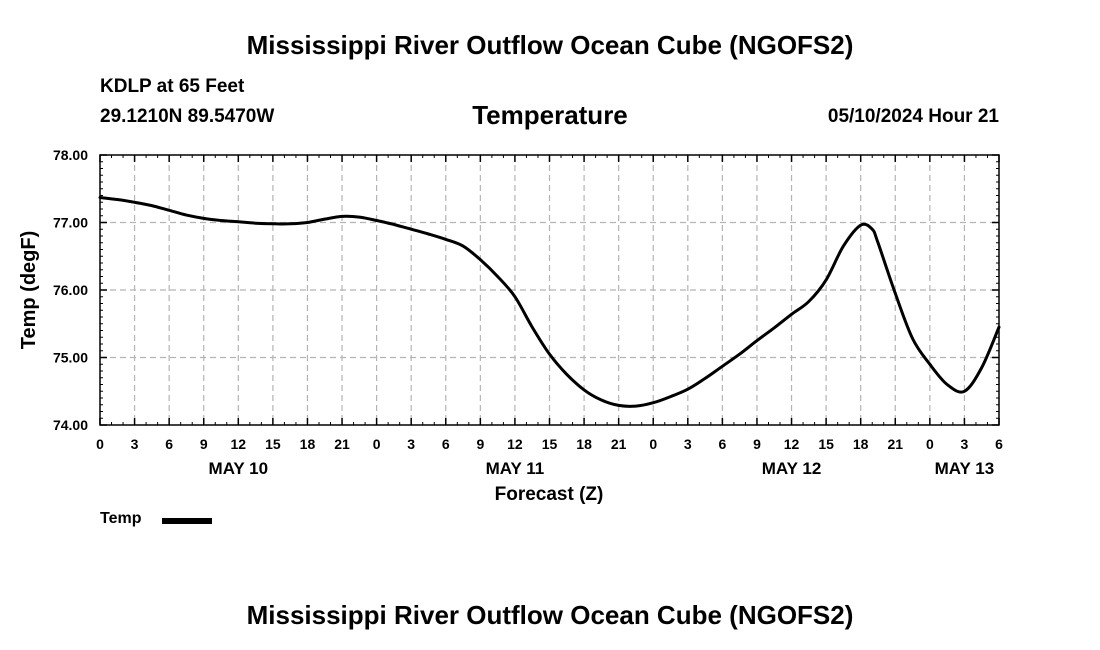  I want to click on y-axis-title: Temp (degF), so click(29, 290).